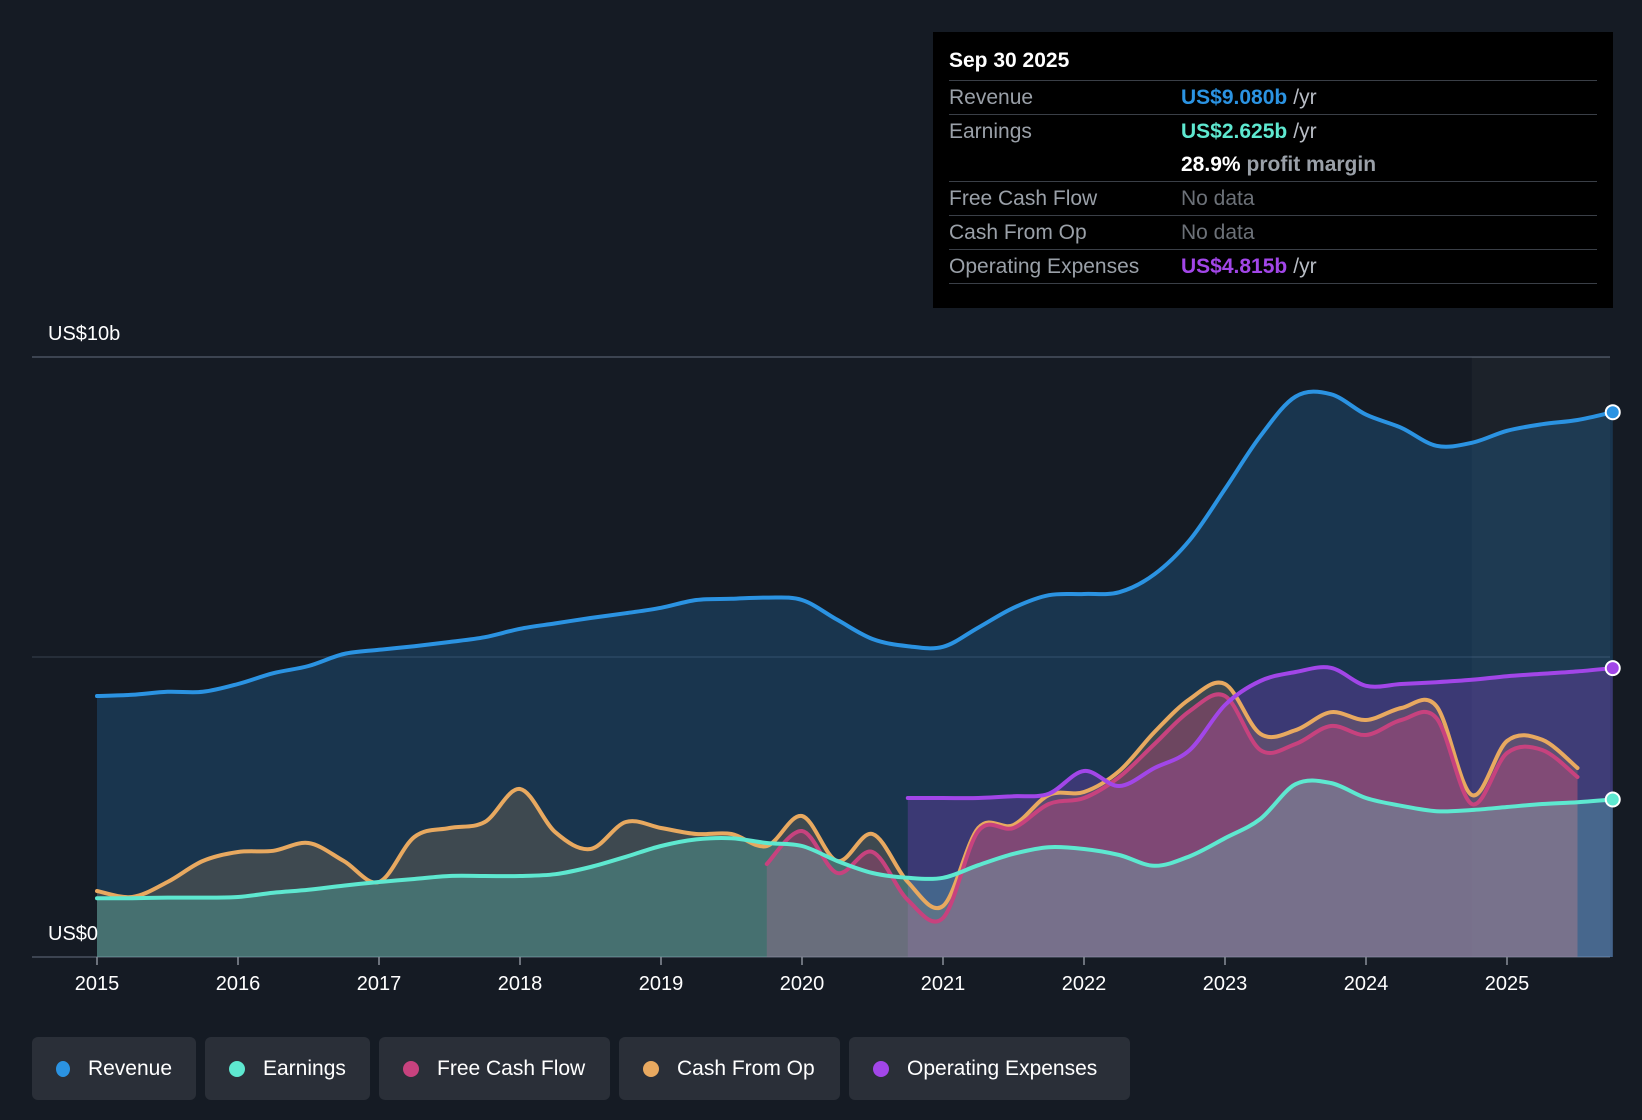  I want to click on x-tick-label: 2021, so click(943, 984).